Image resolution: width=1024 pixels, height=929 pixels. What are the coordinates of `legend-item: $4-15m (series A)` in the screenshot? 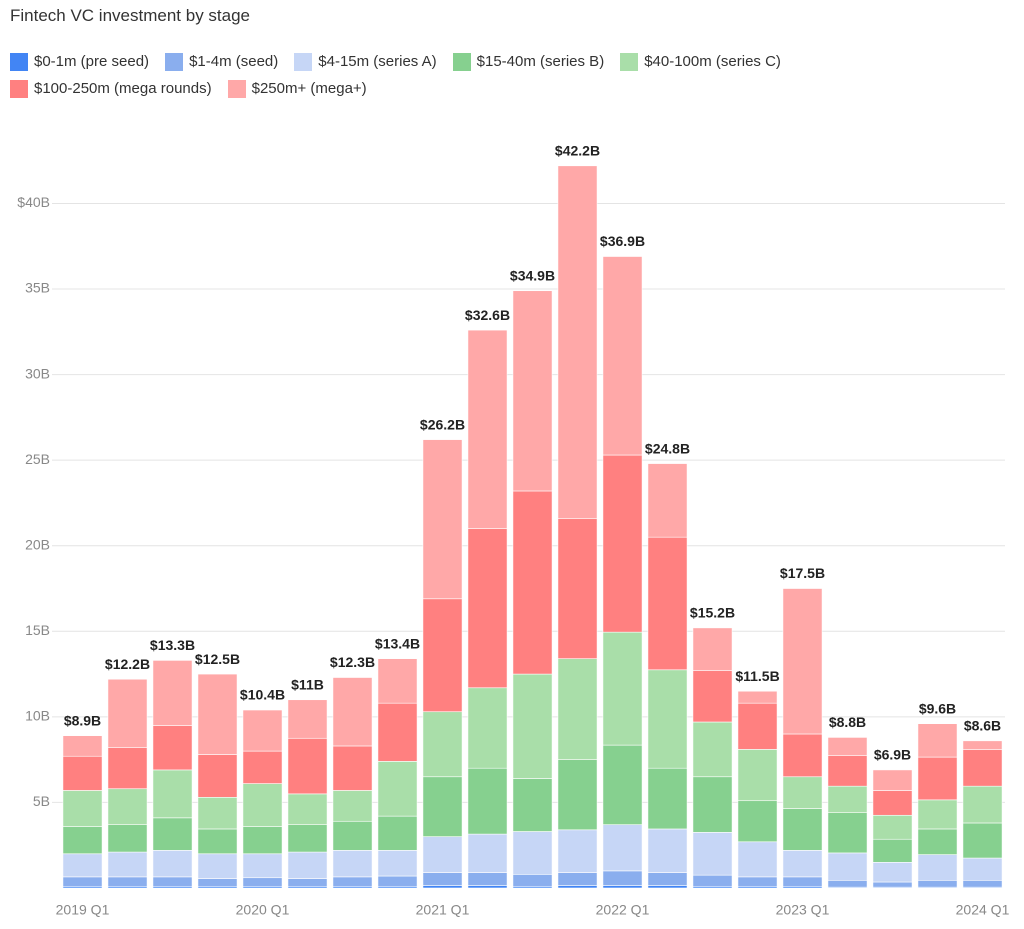 It's located at (365, 61).